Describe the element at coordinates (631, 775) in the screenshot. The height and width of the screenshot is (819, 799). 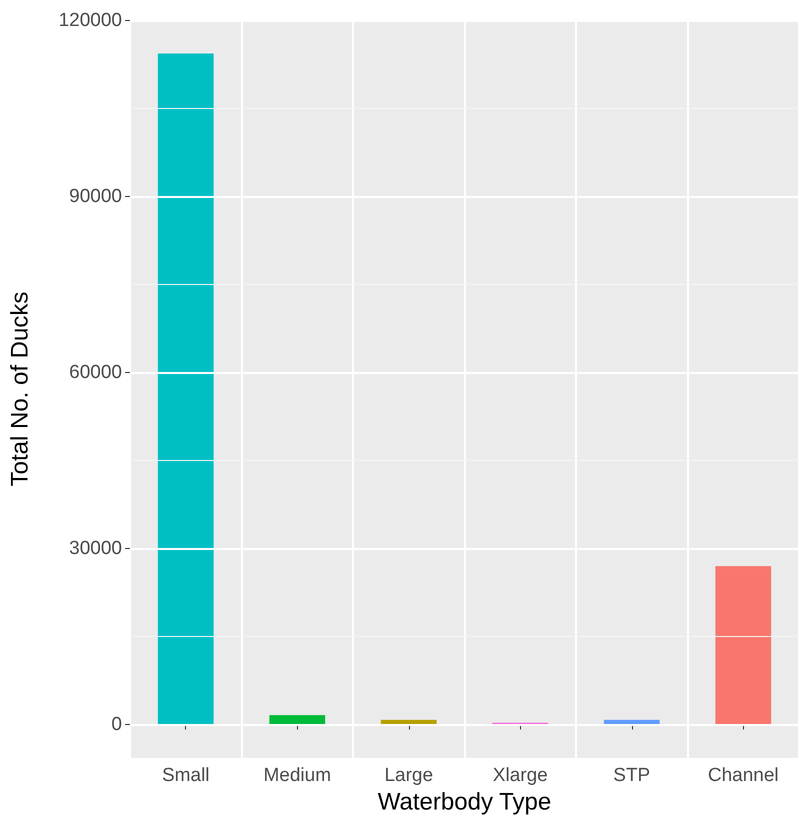
I see `x-tick-label: STP` at that location.